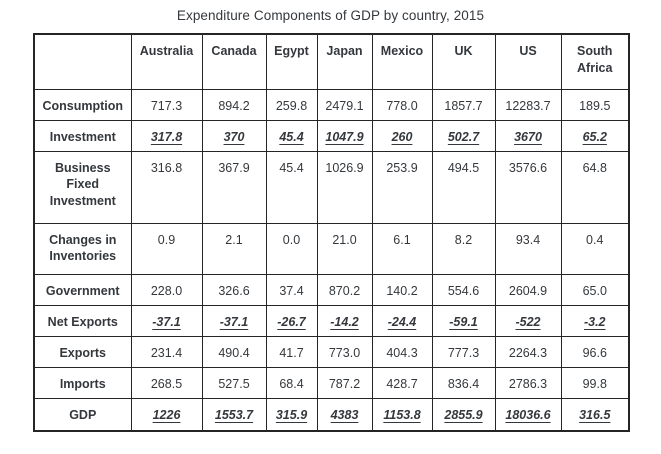 Image resolution: width=661 pixels, height=454 pixels. I want to click on data-cell: 2479.1, so click(344, 104).